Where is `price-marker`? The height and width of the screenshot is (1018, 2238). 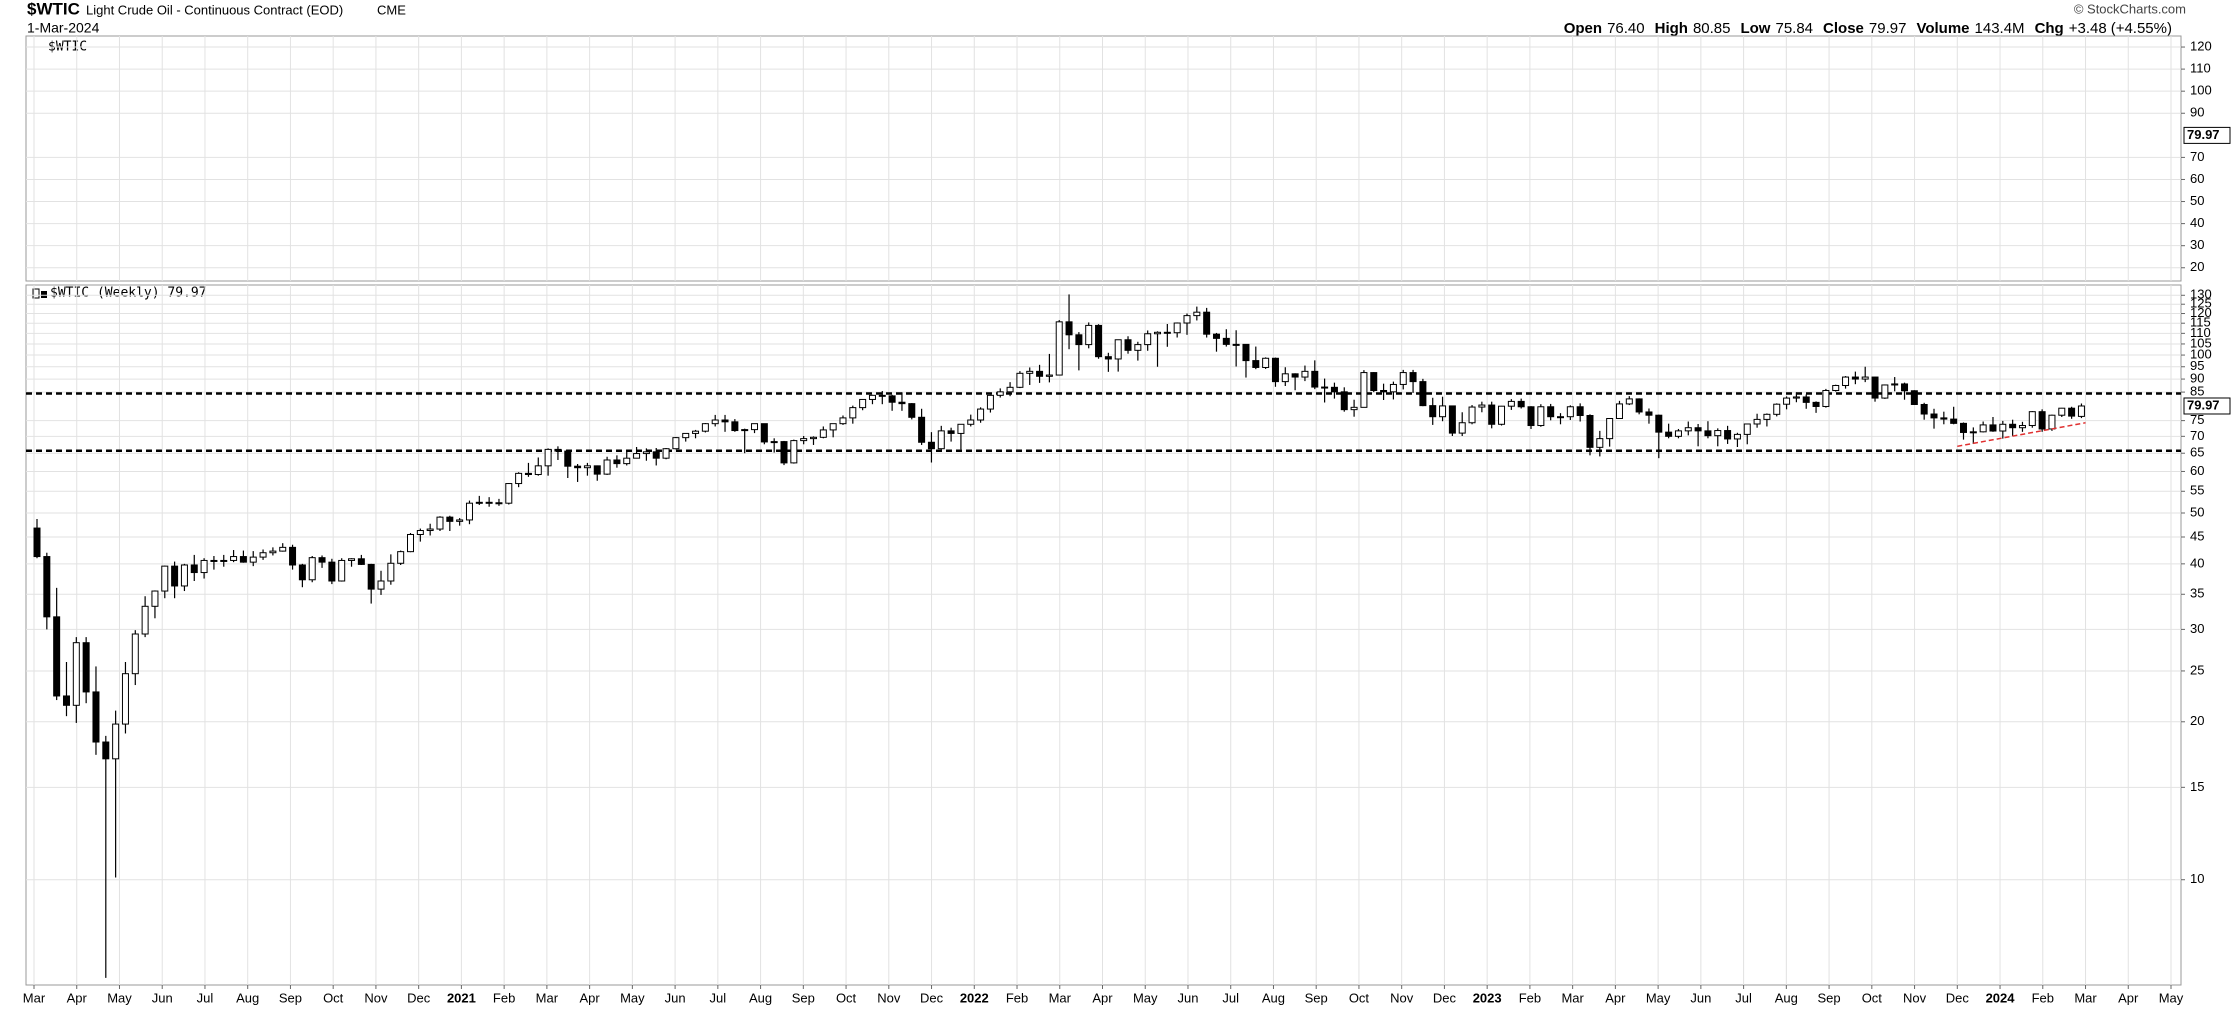
price-marker is located at coordinates (2207, 135).